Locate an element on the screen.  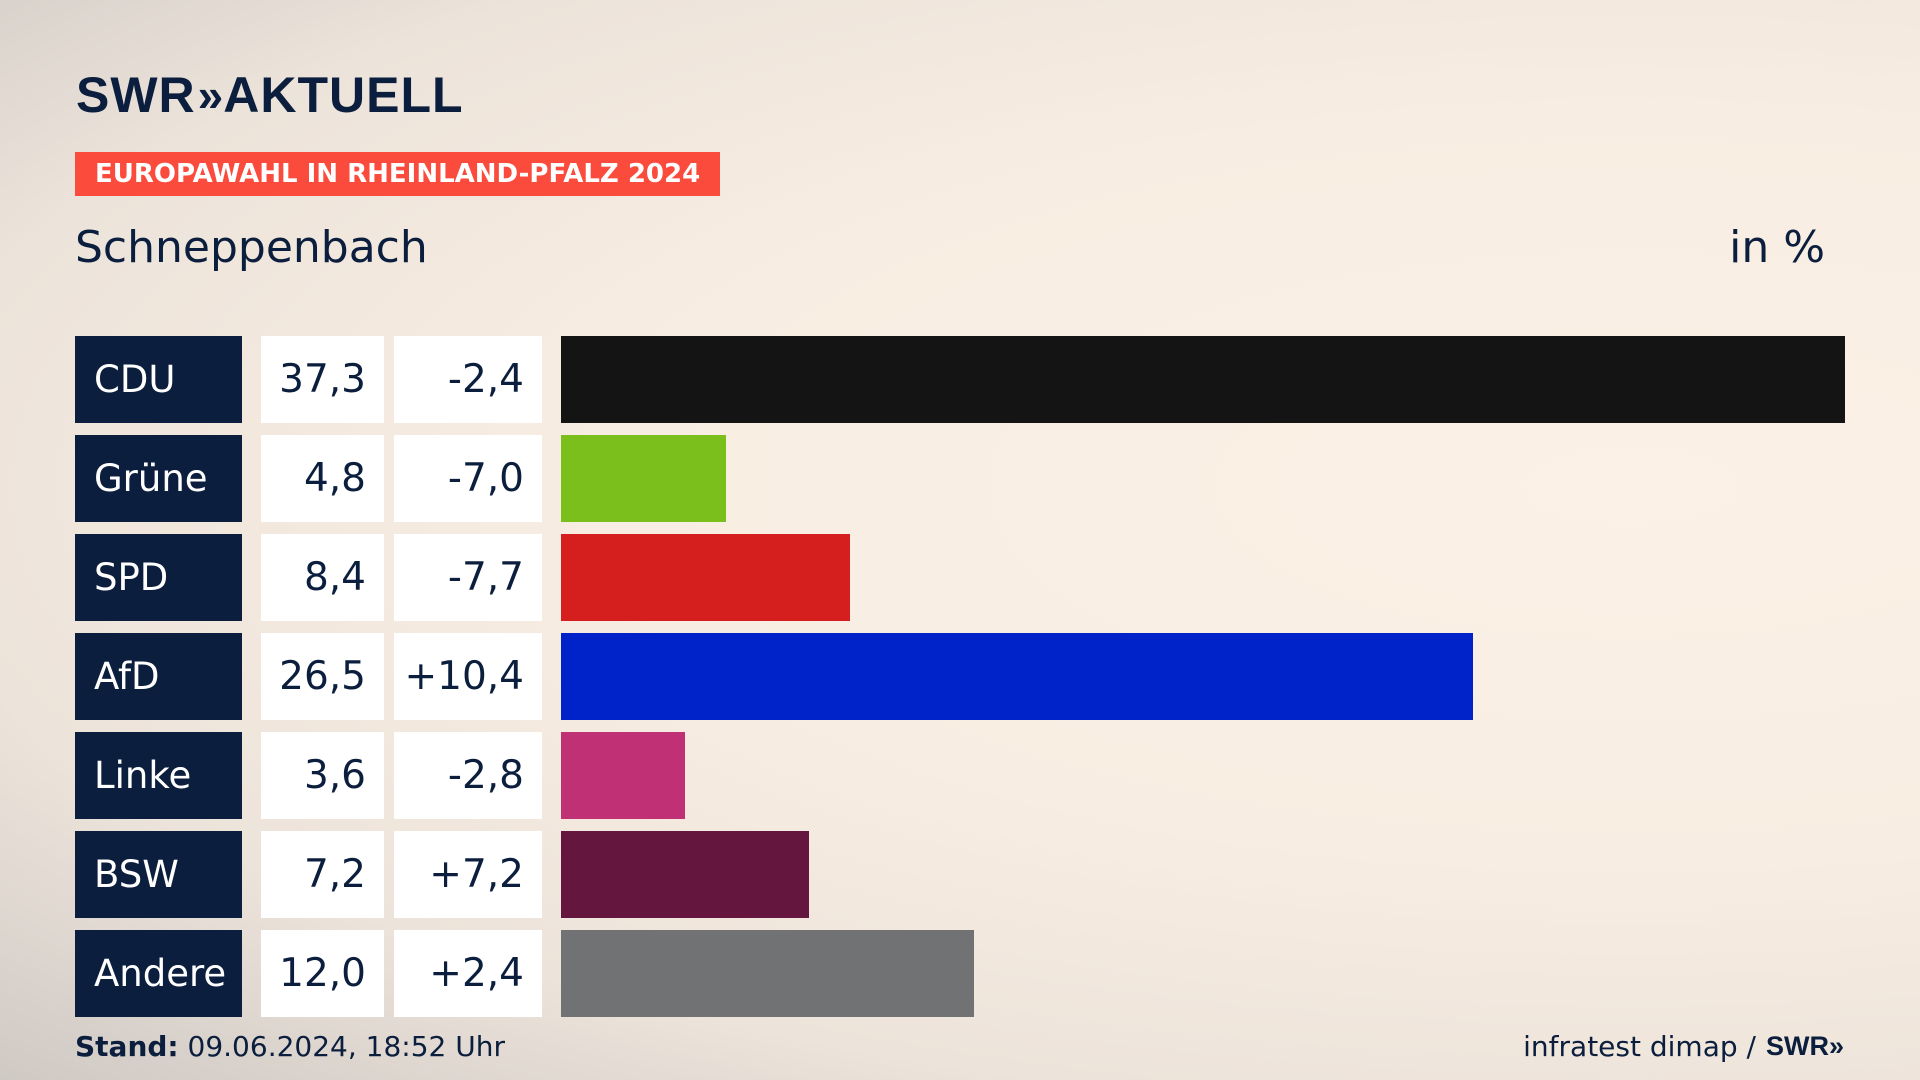
source-credit: infratest dimap / SWR» is located at coordinates (1683, 1046).